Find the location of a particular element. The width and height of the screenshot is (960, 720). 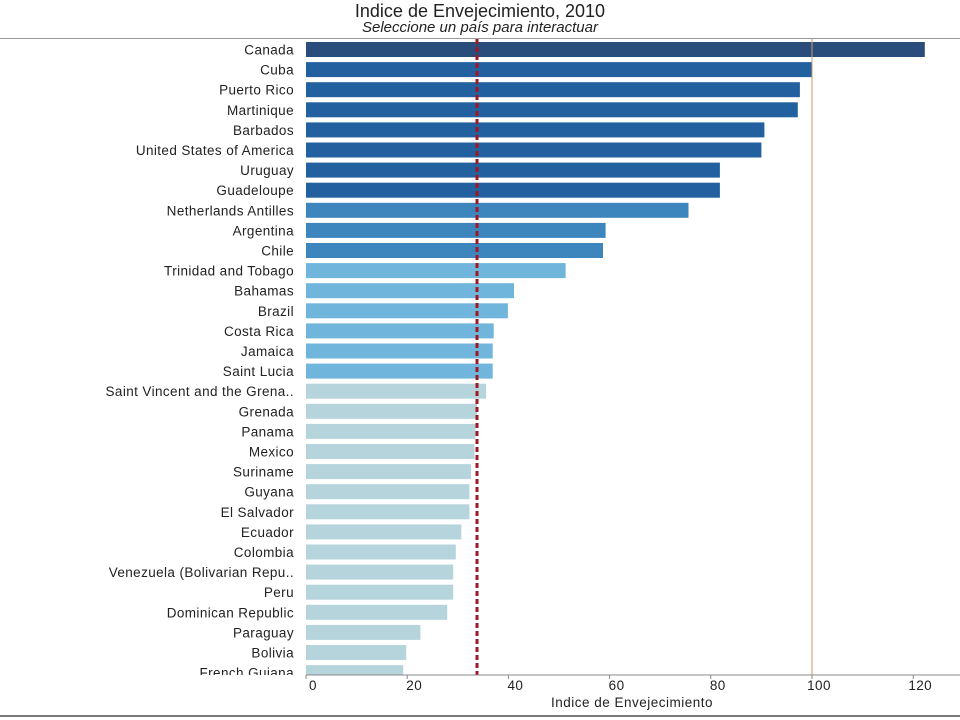

bar-venezuela-bolivarian-repu is located at coordinates (380, 572).